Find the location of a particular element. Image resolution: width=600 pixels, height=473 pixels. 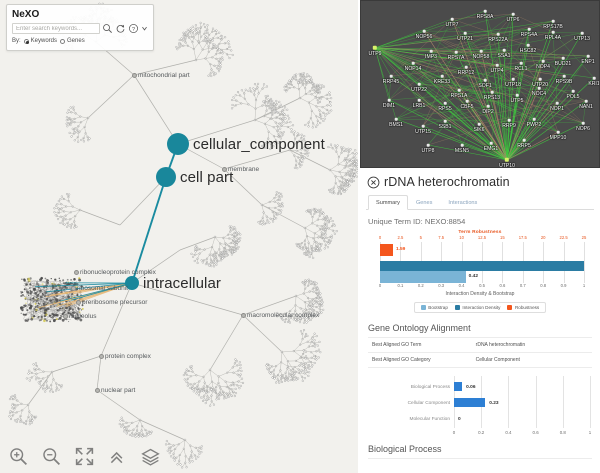

fit-content-icon is located at coordinates (84, 456).